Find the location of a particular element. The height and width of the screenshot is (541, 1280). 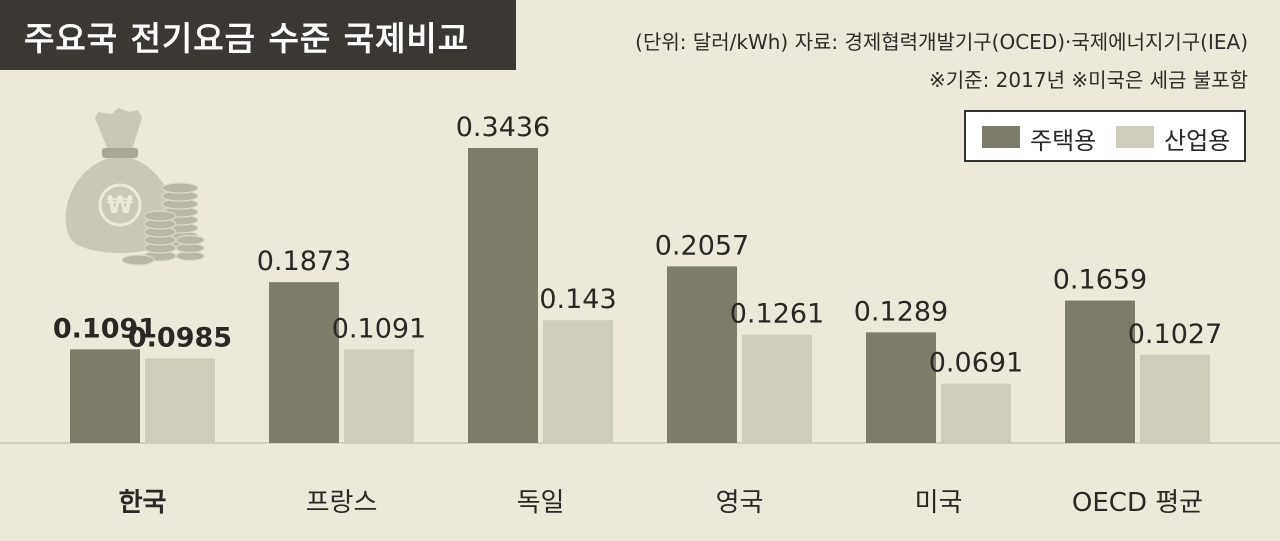

bar-value-label: 0.0985 is located at coordinates (180, 337).